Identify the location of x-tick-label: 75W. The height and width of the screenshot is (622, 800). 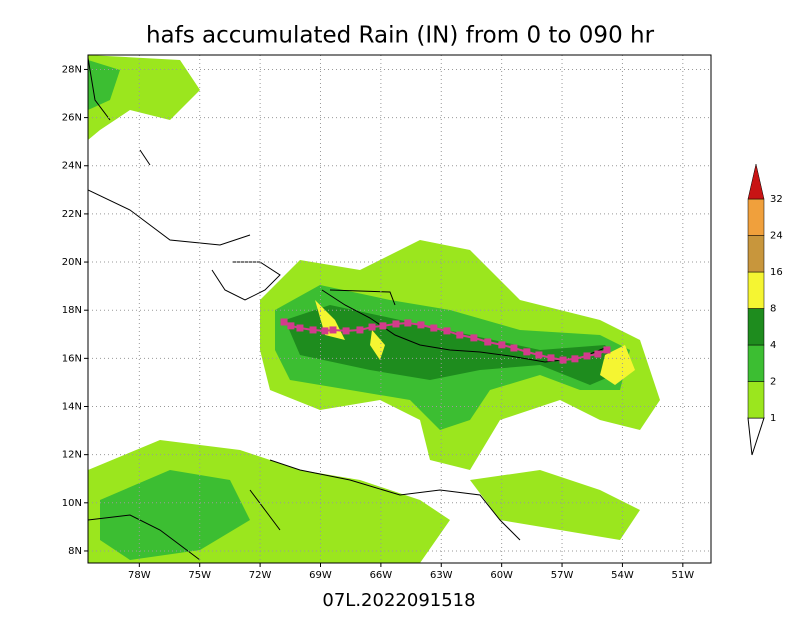
(199, 575).